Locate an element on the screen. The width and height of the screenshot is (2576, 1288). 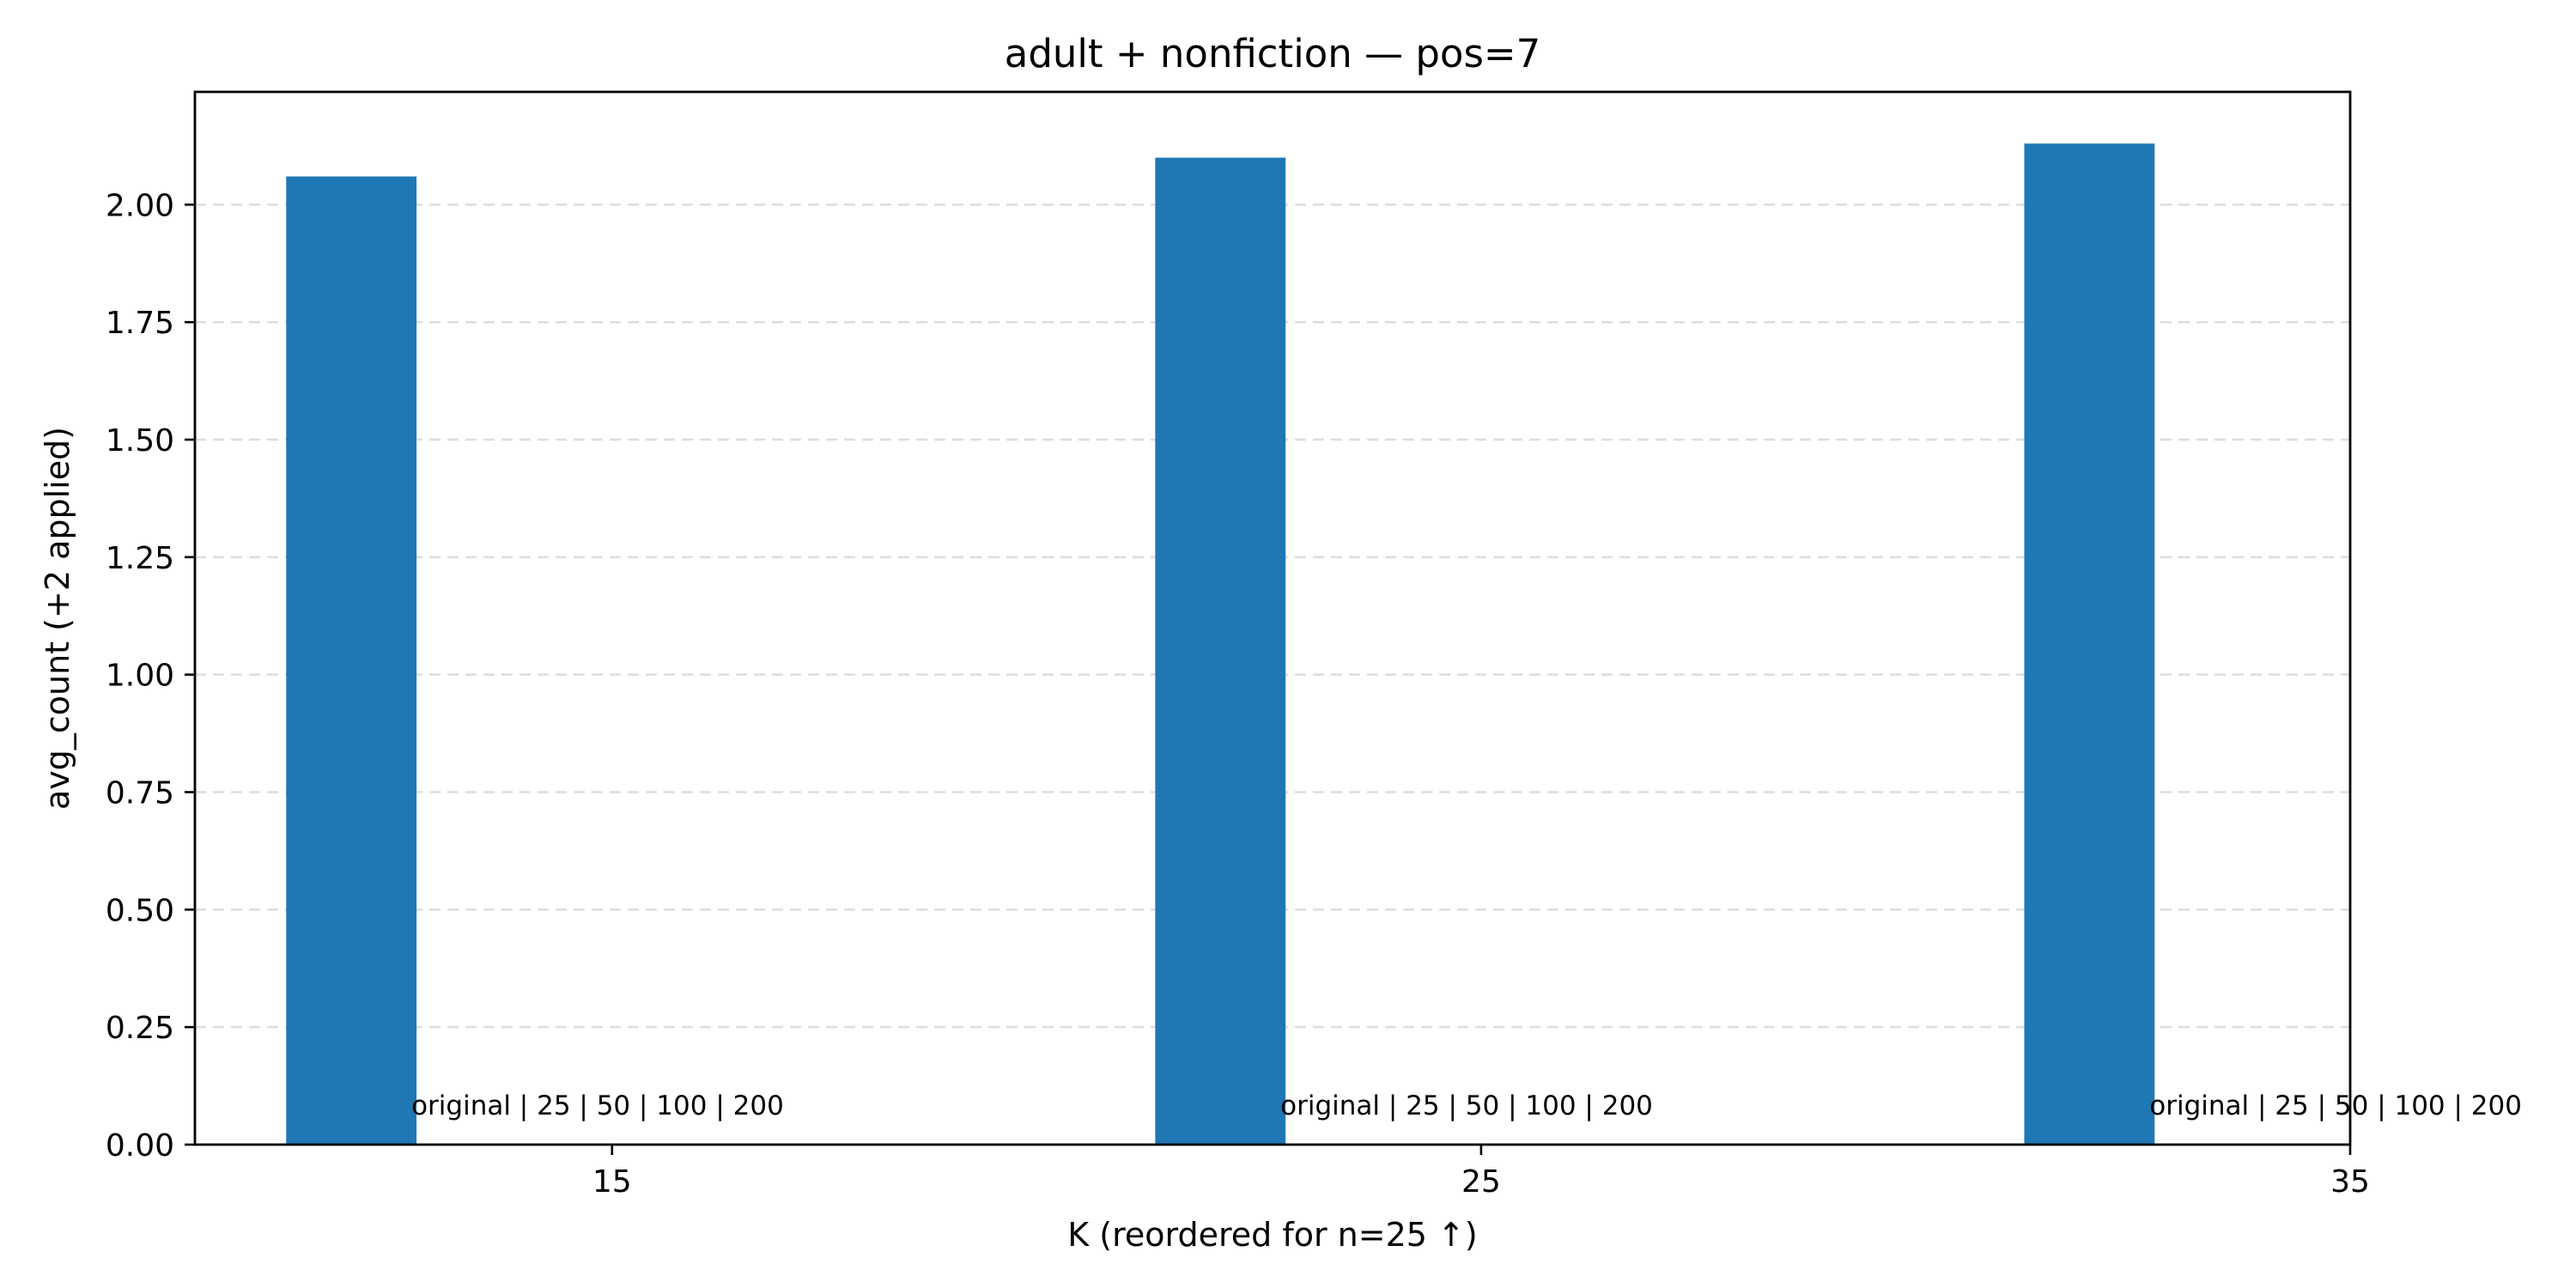
x-axis-label: K (reordered for n=25 ↑) is located at coordinates (1272, 1235).